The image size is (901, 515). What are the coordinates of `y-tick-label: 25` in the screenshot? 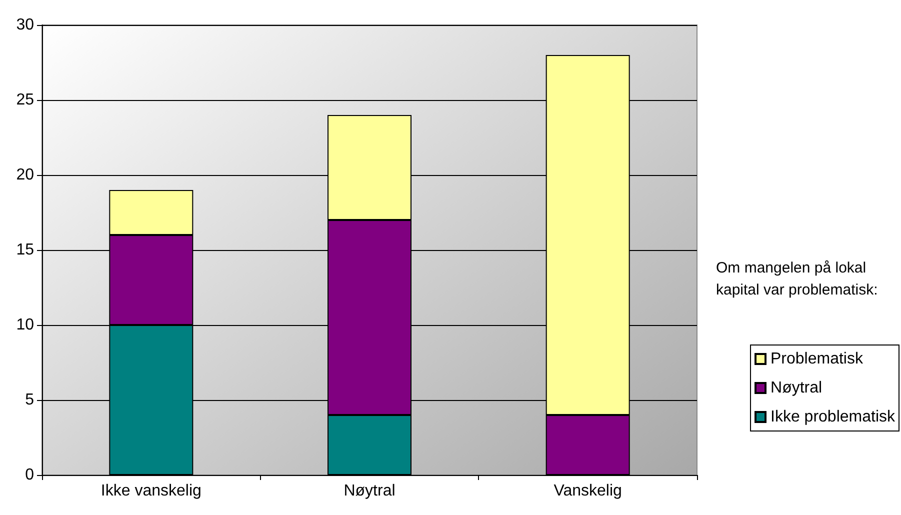 It's located at (25, 100).